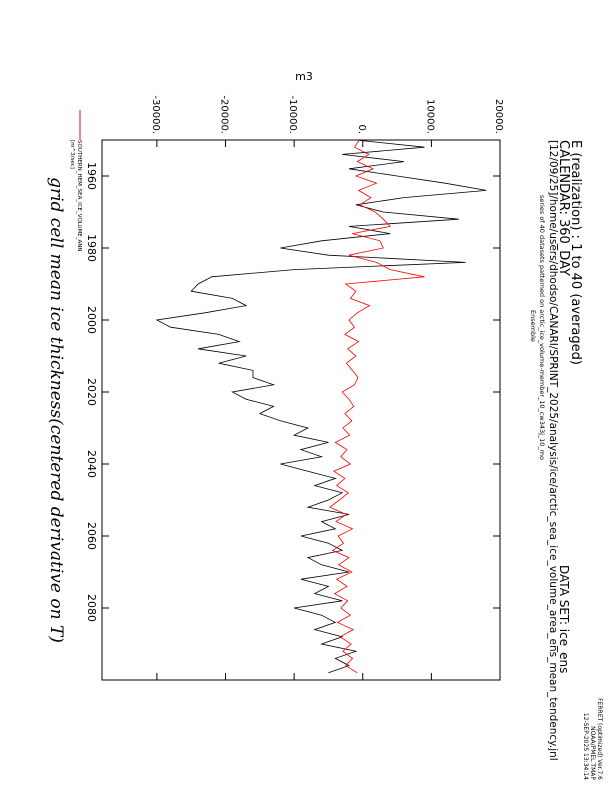  Describe the element at coordinates (361, 129) in the screenshot. I see `y-tick-label: 0.` at that location.